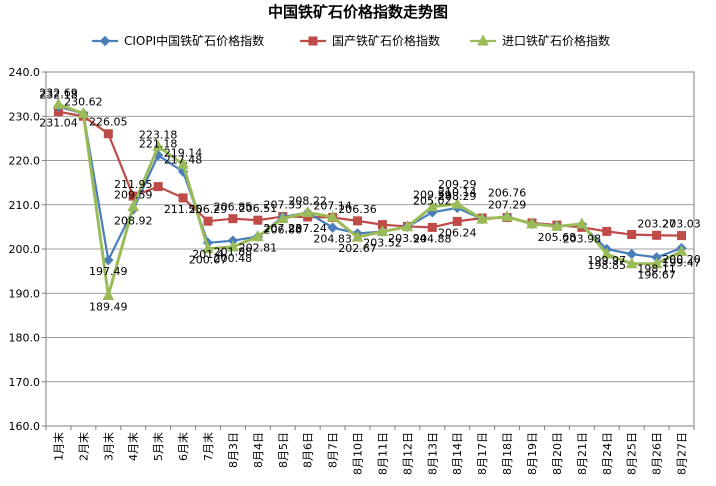  Describe the element at coordinates (194, 40) in the screenshot. I see `legend-label: CIOPI中国铁矿石价格指数` at that location.